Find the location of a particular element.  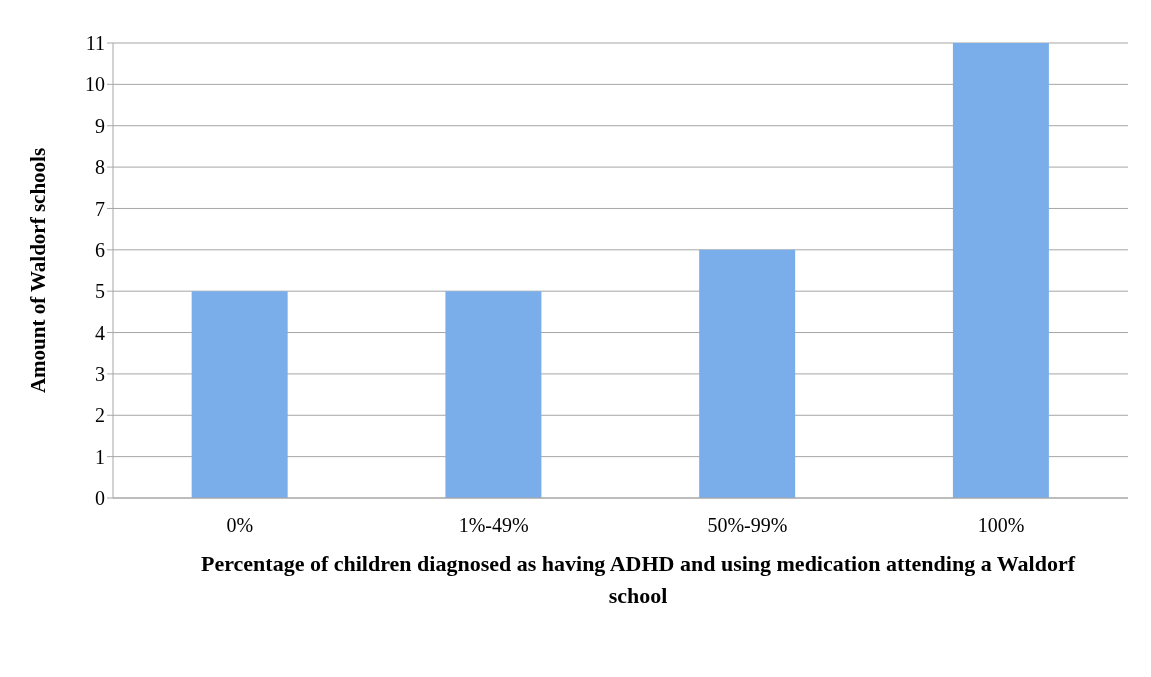

y-tick-label: 3 is located at coordinates (100, 374).